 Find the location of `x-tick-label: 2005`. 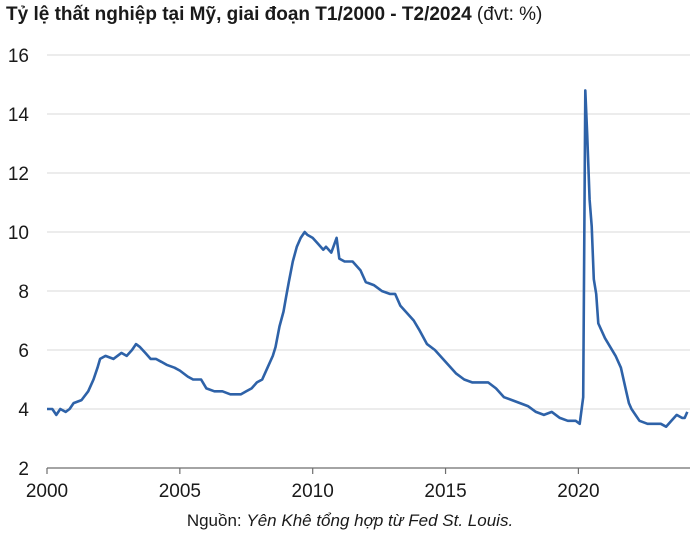

x-tick-label: 2005 is located at coordinates (180, 491).